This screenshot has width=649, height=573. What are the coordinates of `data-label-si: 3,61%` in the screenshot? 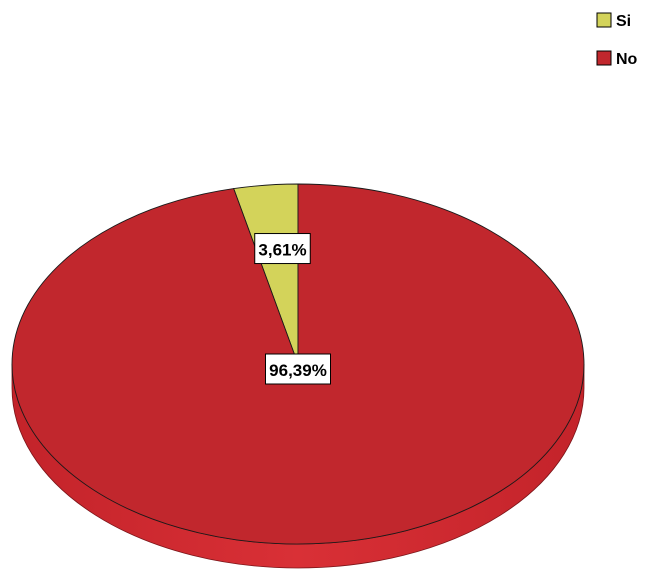 It's located at (282, 249).